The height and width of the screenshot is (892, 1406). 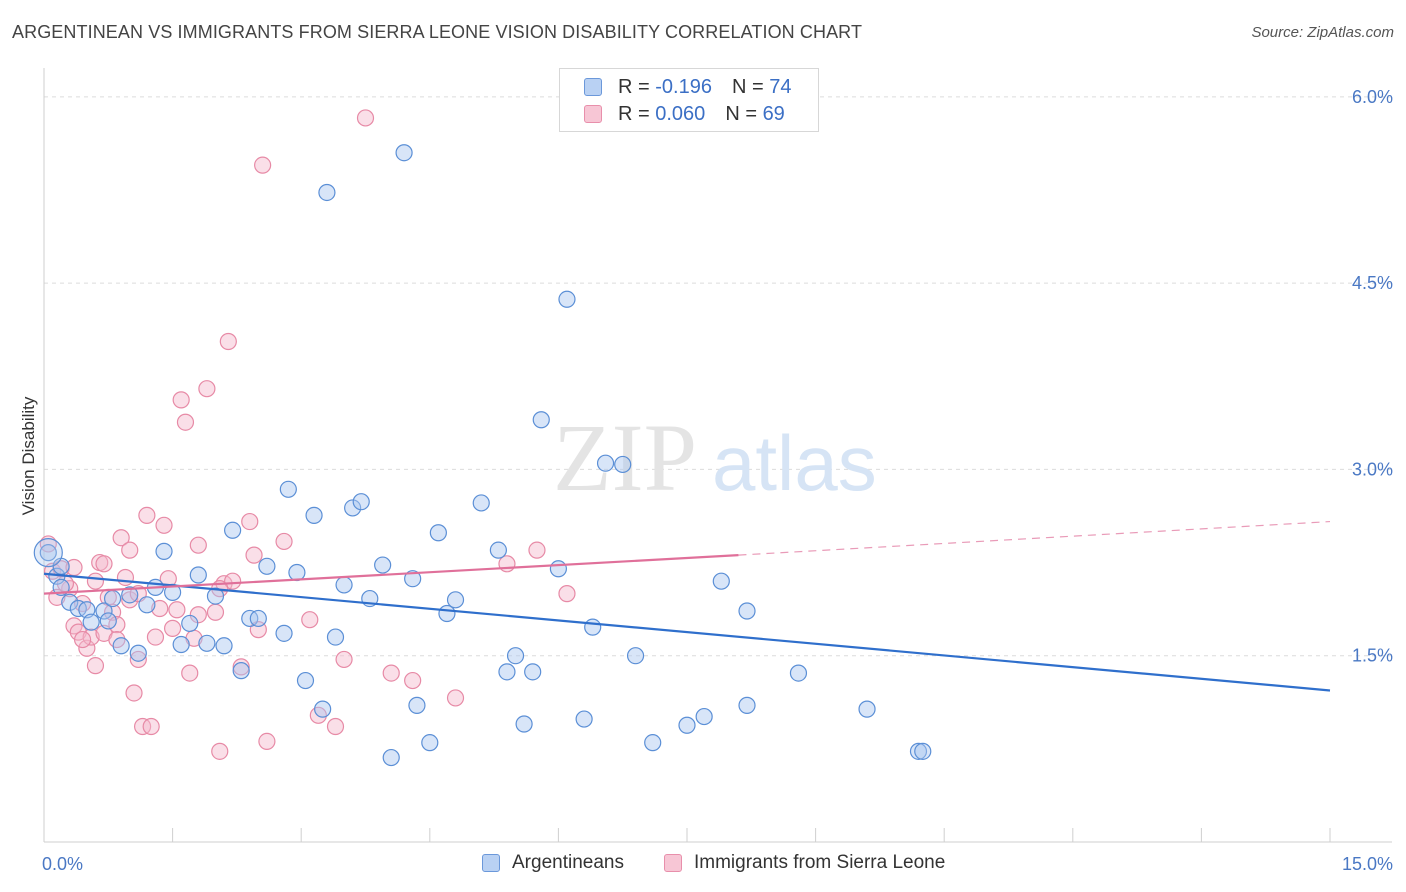 I want to click on bottom-legend-argentineans: Argentineans, so click(x=553, y=863).